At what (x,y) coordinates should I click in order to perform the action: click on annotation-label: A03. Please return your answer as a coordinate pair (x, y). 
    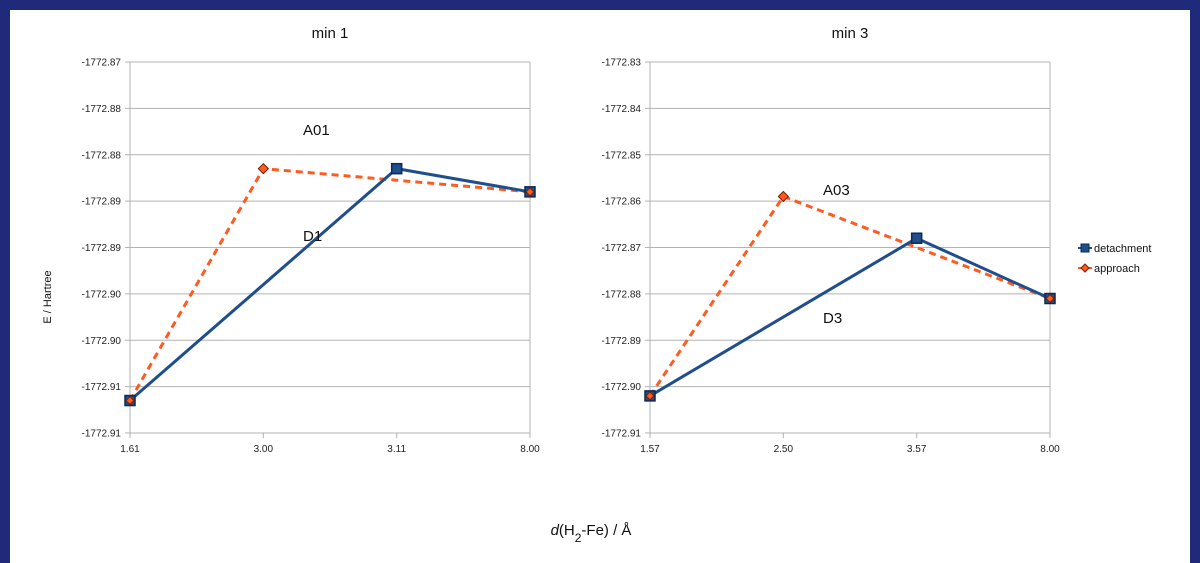
    Looking at the image, I should click on (836, 190).